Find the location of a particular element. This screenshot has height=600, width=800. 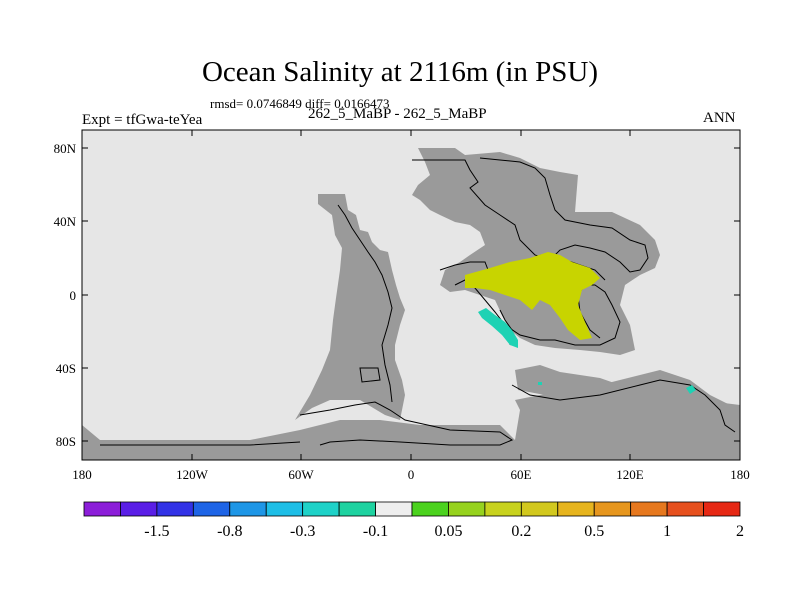

experiment-label: Expt = tfGwa-teYea is located at coordinates (142, 120).